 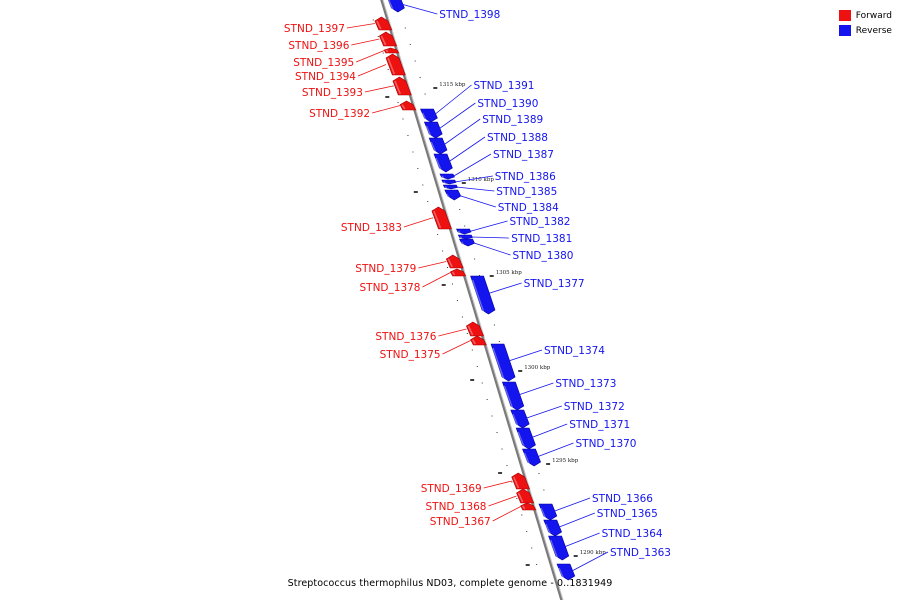 I want to click on gene-label: STND_1385, so click(x=526, y=192).